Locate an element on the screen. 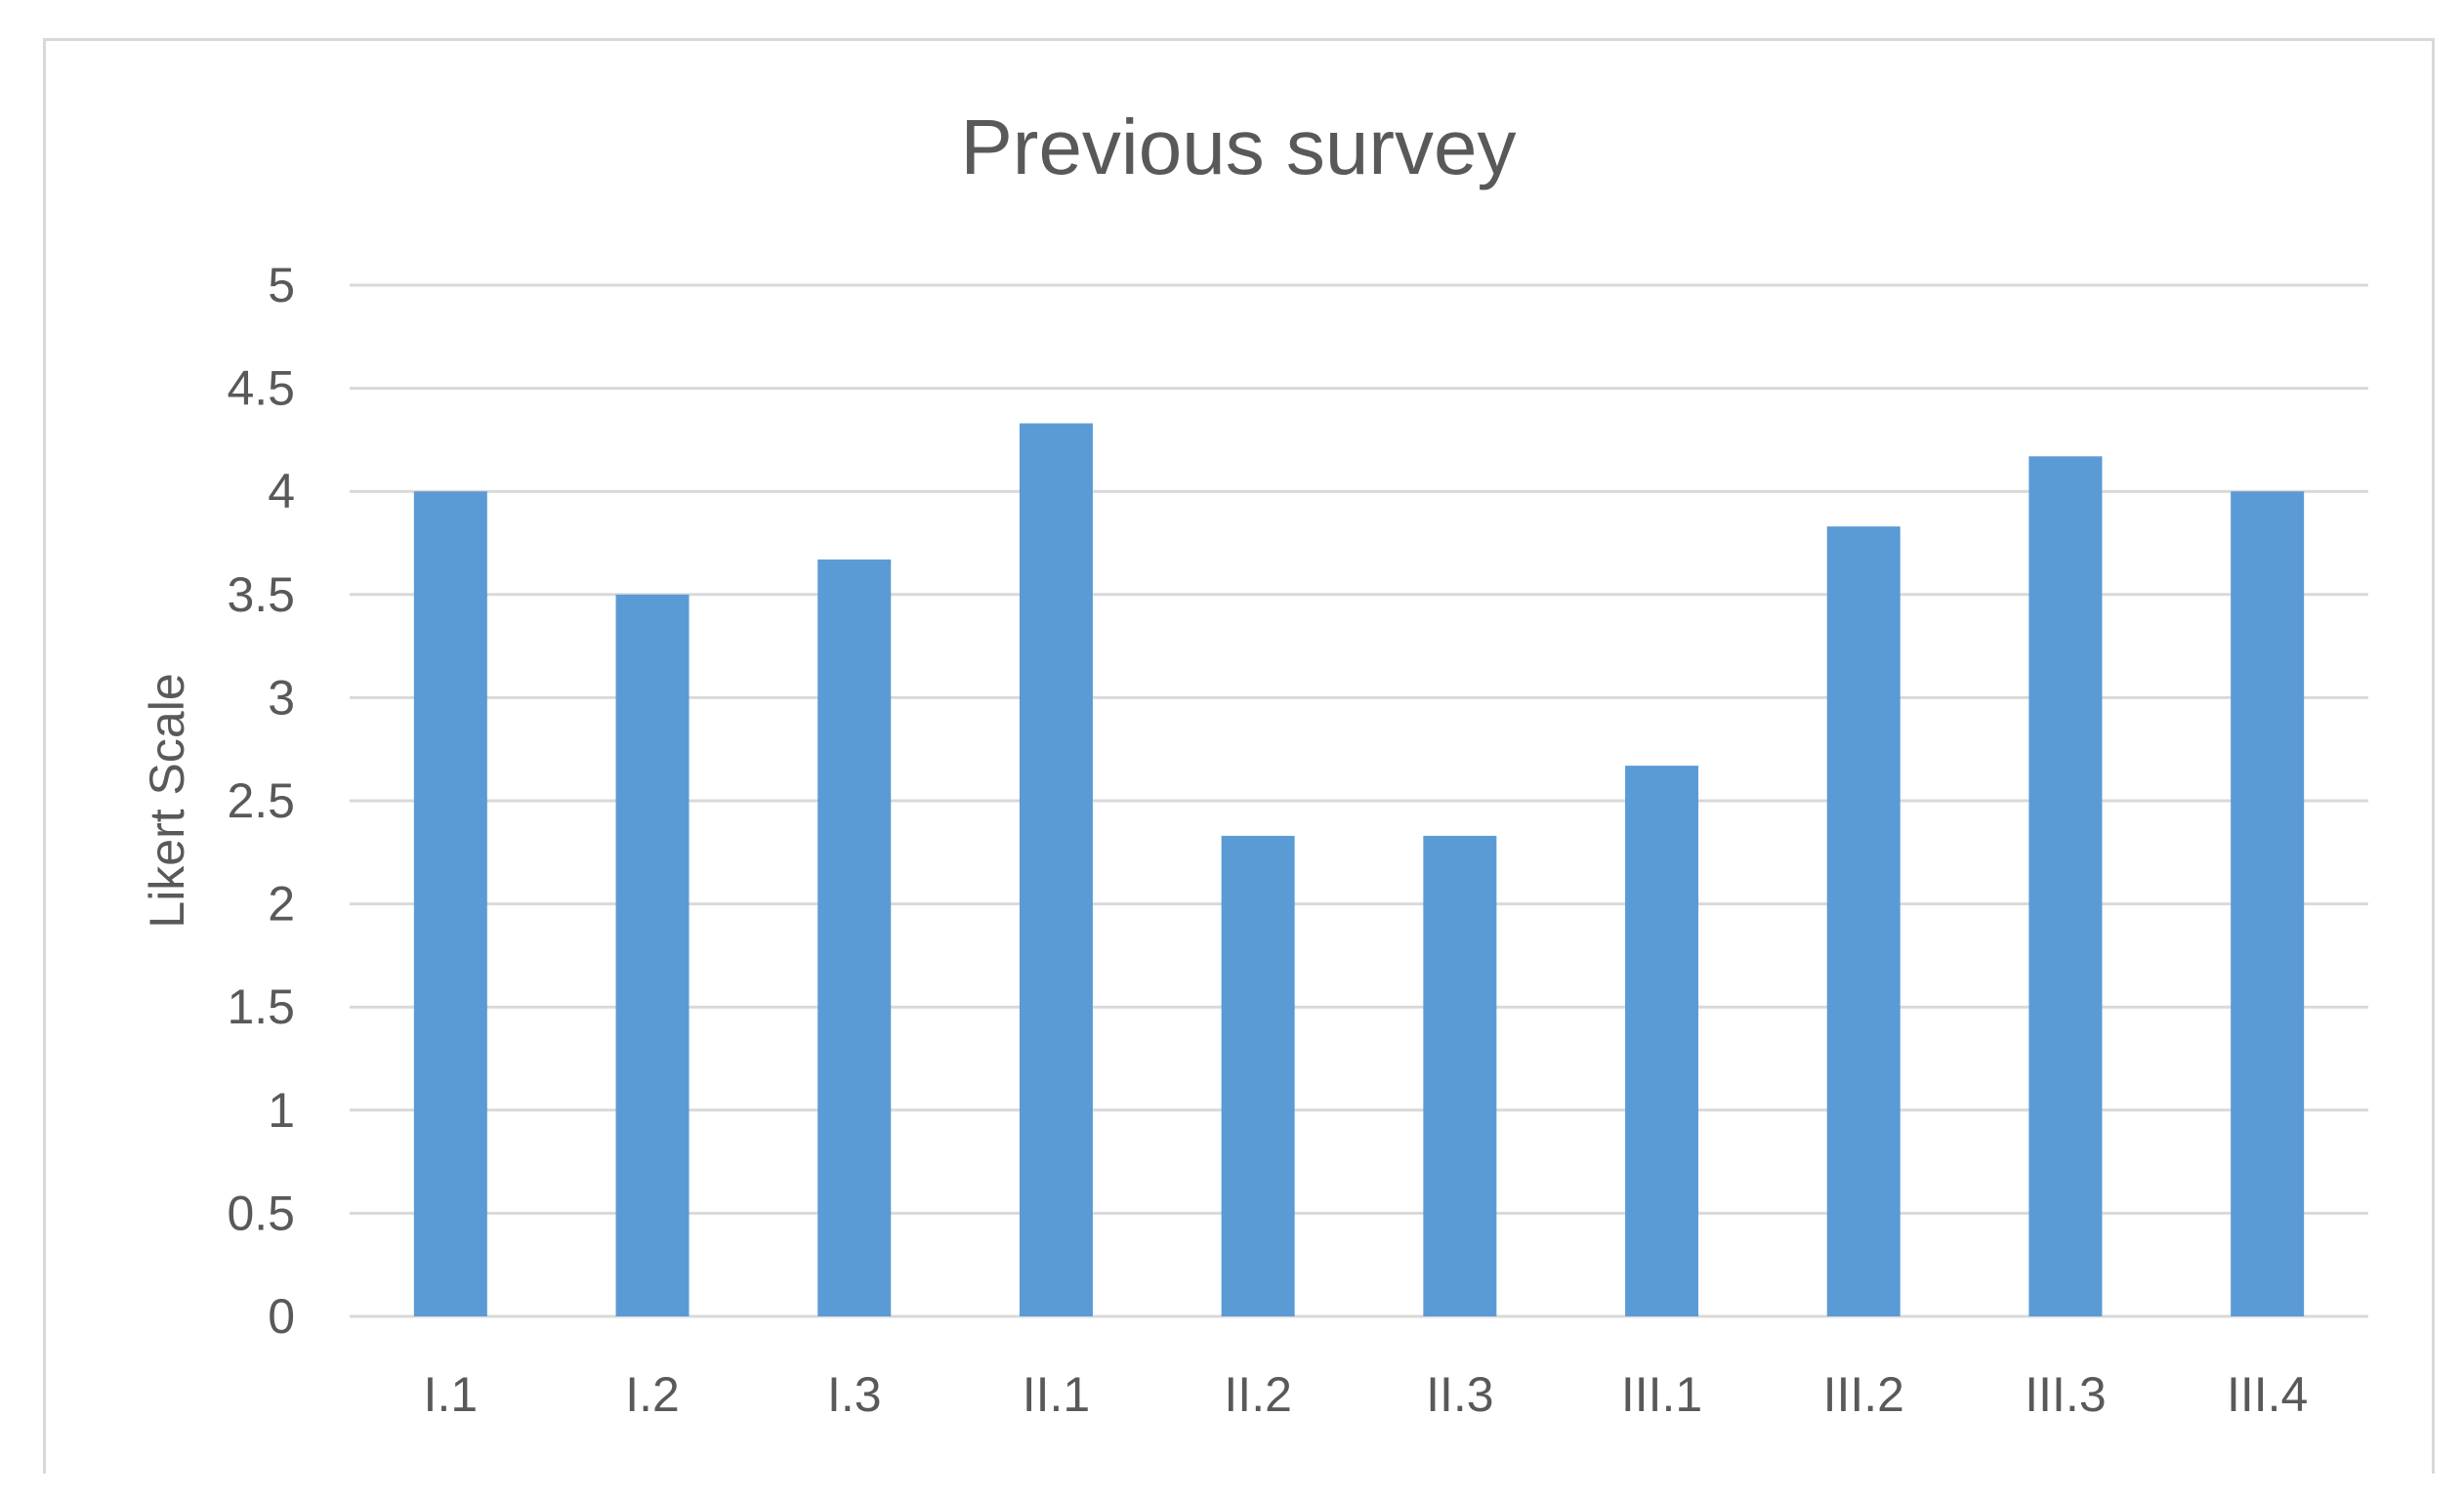 This screenshot has width=2464, height=1499. y-tick-label: 3.5 is located at coordinates (261, 594).